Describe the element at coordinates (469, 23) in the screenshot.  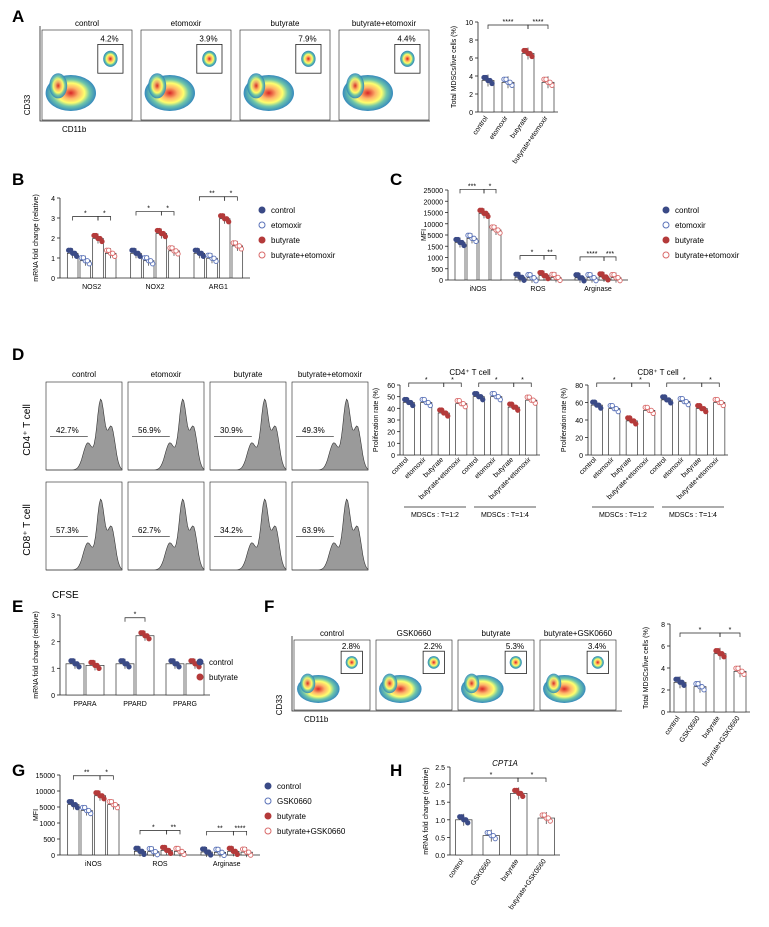
I see `chart-a-y-tick-label: 10` at that location.